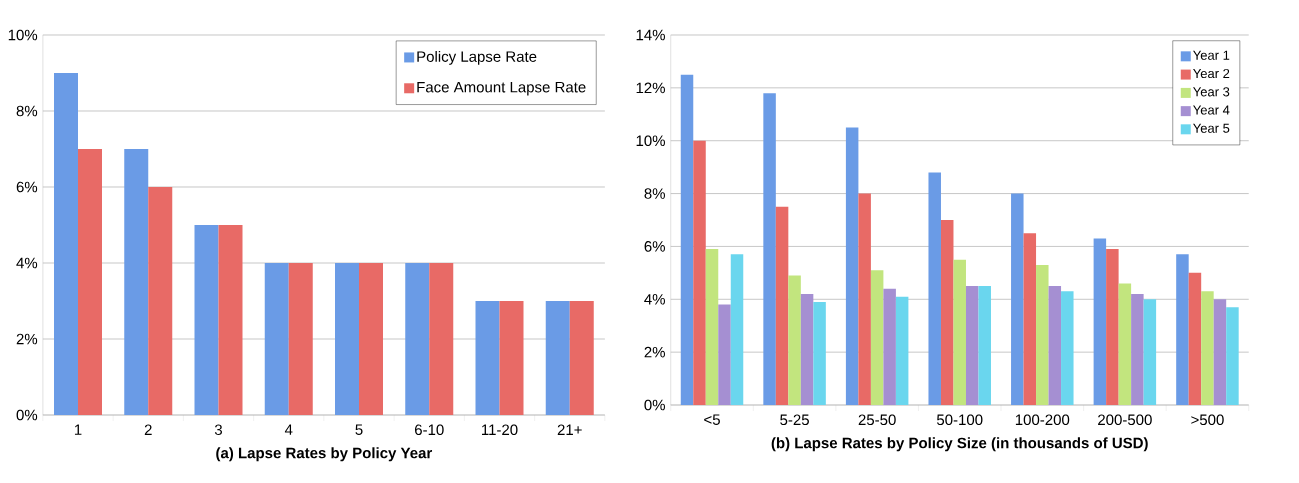 The width and height of the screenshot is (1299, 483). What do you see at coordinates (959, 420) in the screenshot?
I see `x-tick-label: 50-100` at bounding box center [959, 420].